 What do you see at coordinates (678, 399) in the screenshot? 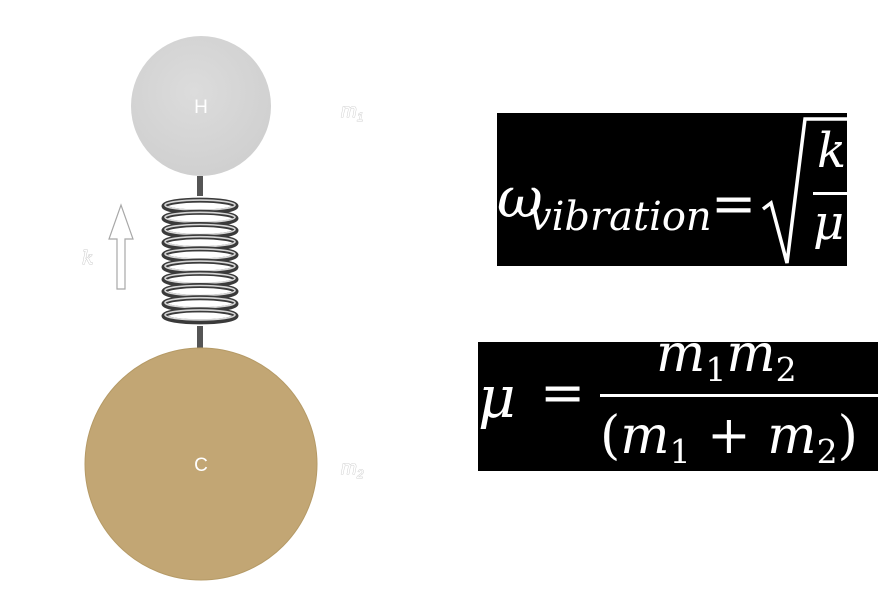
I see `reduced-mass-equation: μ = m1m2 (m1 + m2)` at bounding box center [678, 399].